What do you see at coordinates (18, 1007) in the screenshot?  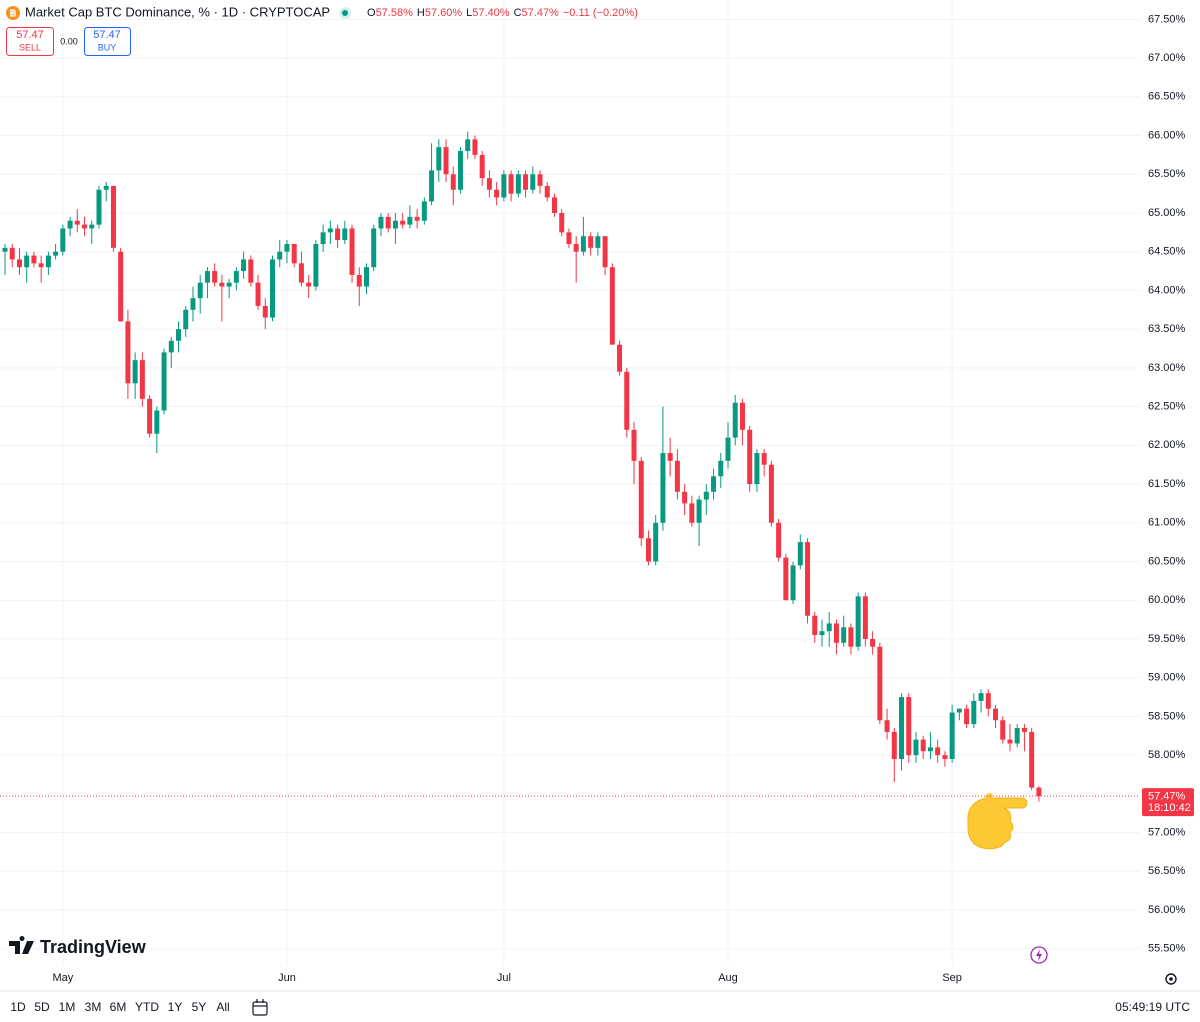 I see `range-button: 1D` at bounding box center [18, 1007].